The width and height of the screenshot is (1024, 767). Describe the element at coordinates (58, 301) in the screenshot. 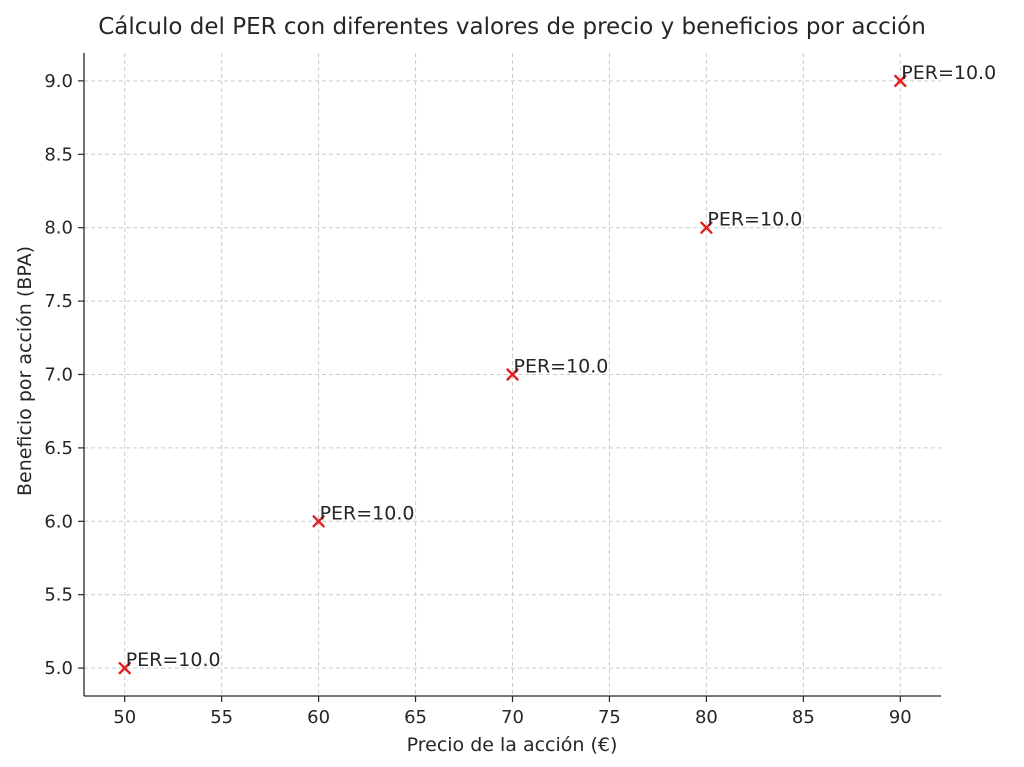

I see `y-tick-label: 7.5` at that location.